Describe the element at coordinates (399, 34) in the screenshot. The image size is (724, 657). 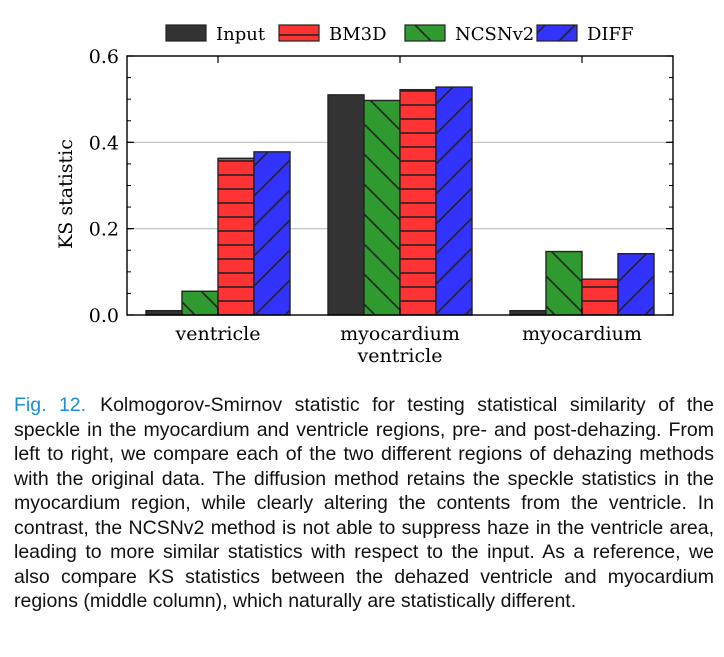
I see `legend: Input BM3D NCSNv2 DIFF` at that location.